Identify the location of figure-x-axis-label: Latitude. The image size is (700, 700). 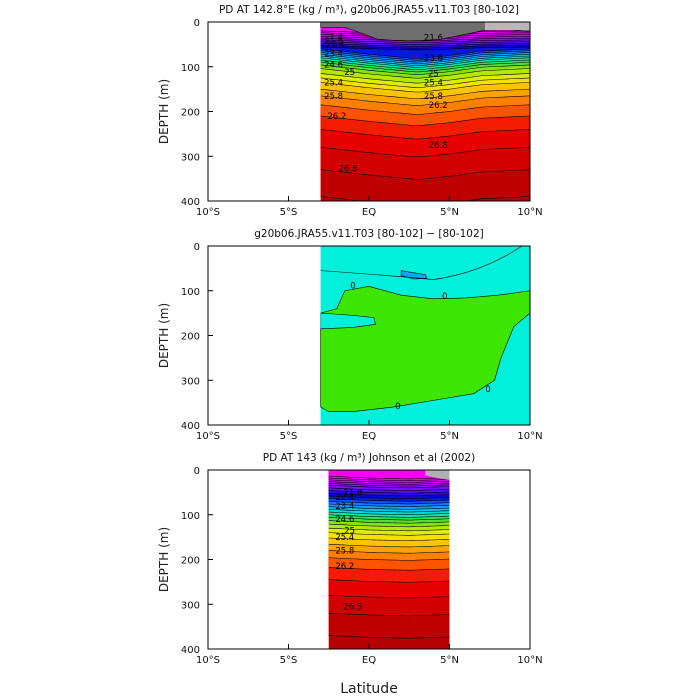
(369, 689).